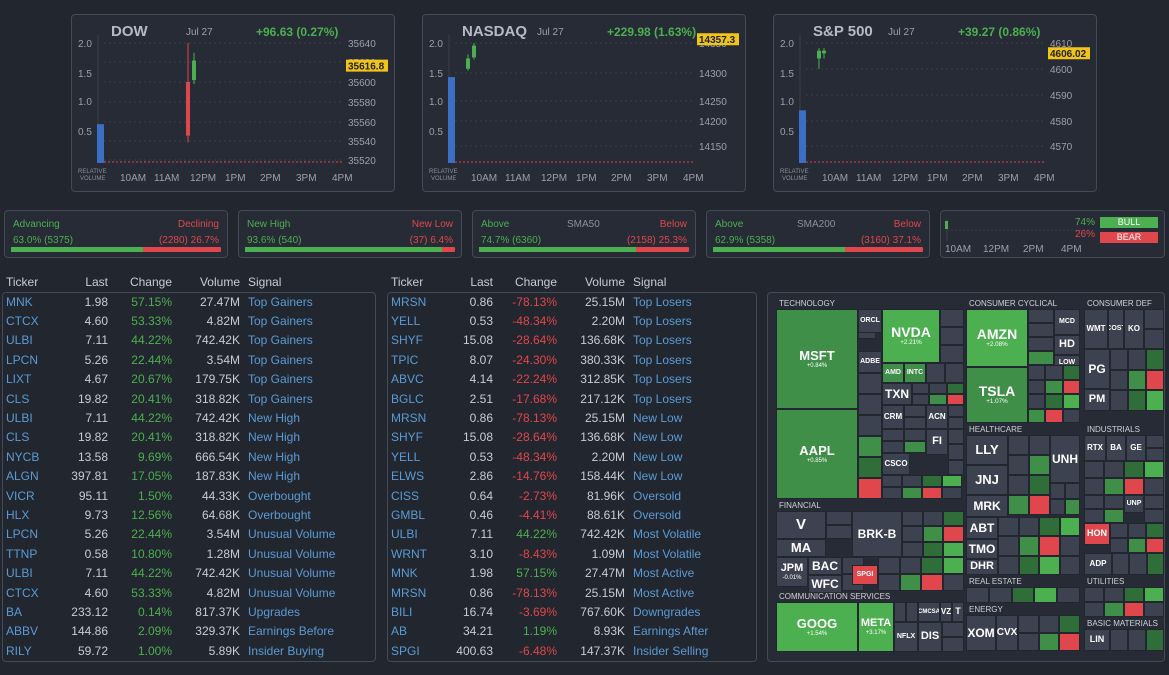  Describe the element at coordinates (1134, 329) in the screenshot. I see `heatmap-tile: KO` at that location.